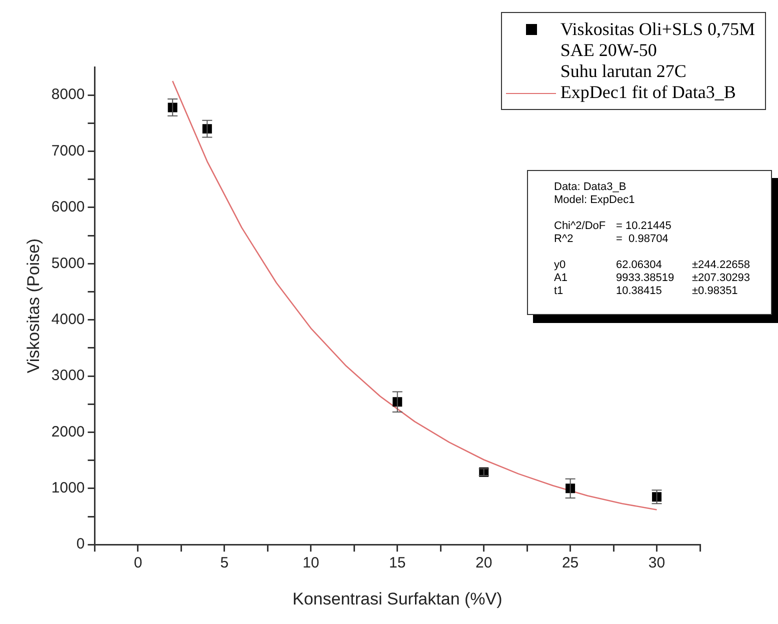  What do you see at coordinates (68, 151) in the screenshot?
I see `y-tick-label: 7000` at bounding box center [68, 151].